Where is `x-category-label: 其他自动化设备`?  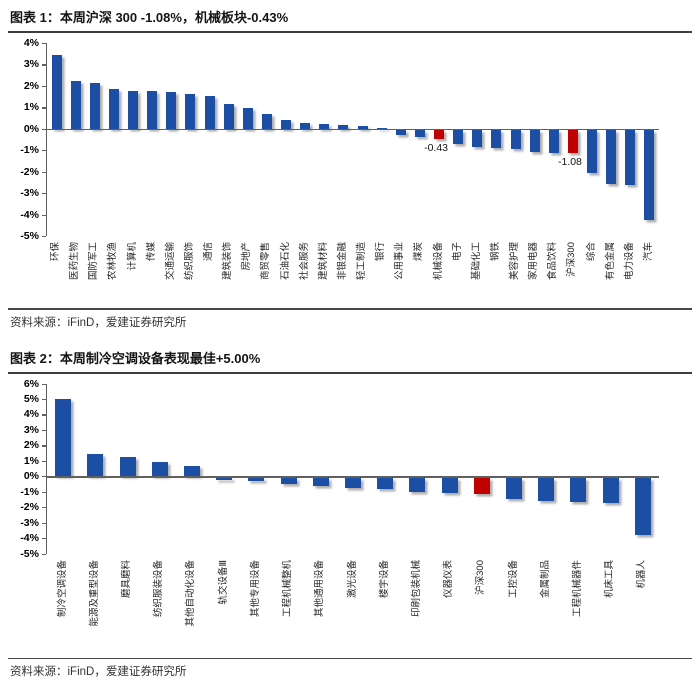 x-category-label: 其他自动化设备 is located at coordinates (190, 606).